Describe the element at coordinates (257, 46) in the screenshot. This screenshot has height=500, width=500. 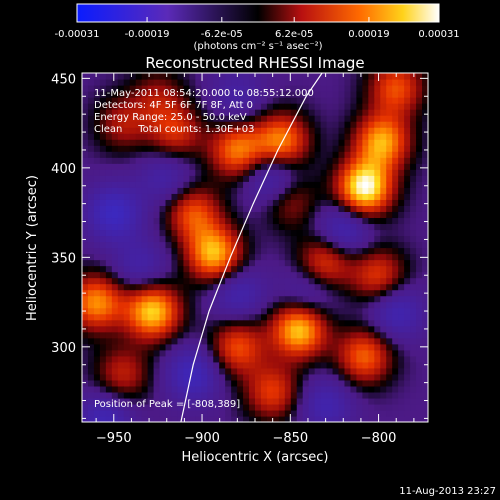
I see `colorbar-units-label: (photons cm⁻² s⁻¹ asec⁻²)` at that location.